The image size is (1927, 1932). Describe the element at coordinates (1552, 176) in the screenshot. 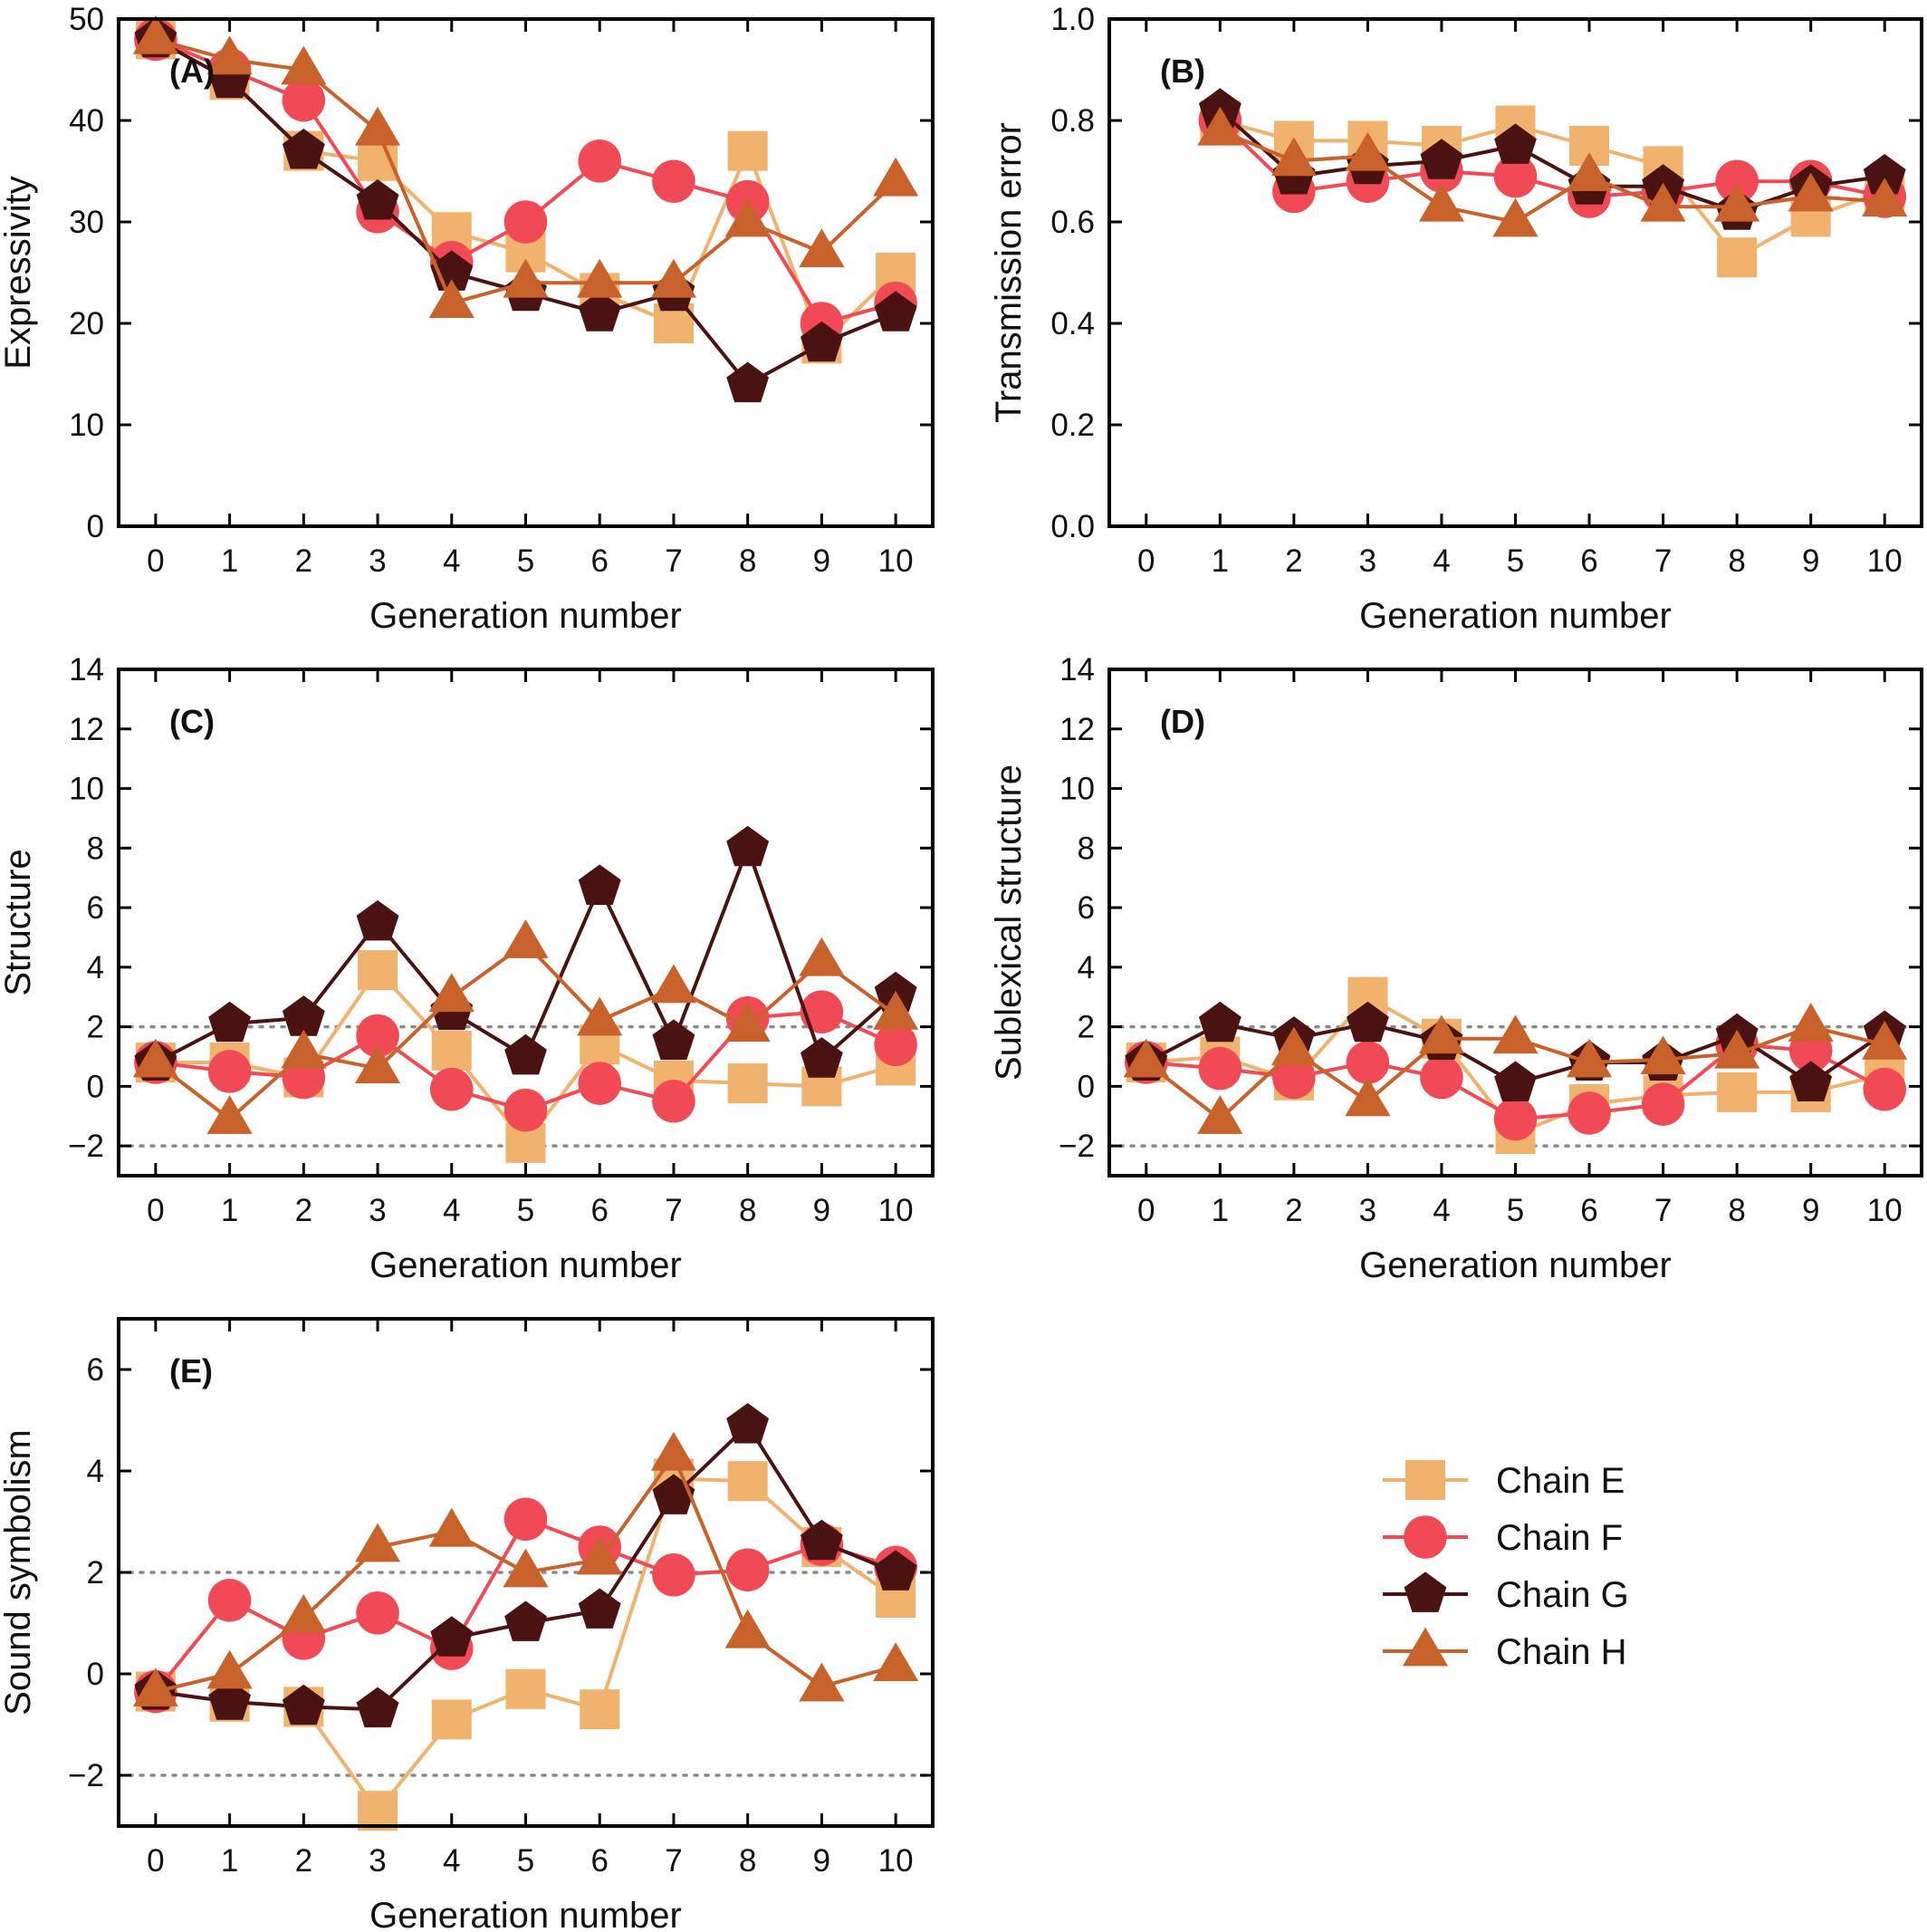

I see `series-line-chain-h` at that location.